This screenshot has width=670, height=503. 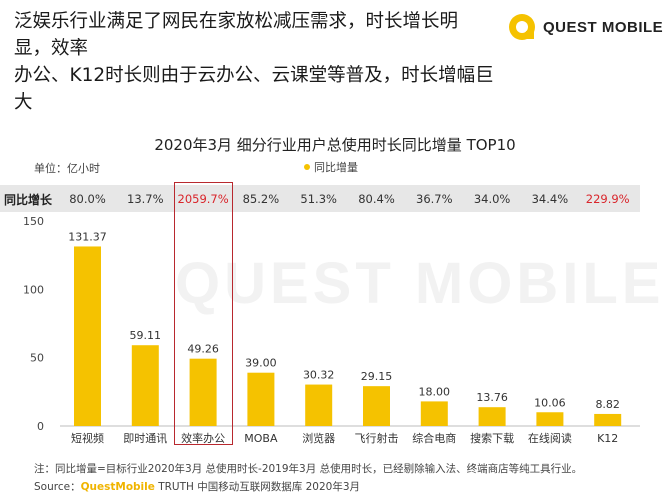 I want to click on growth-value: 36.7%, so click(x=434, y=199).